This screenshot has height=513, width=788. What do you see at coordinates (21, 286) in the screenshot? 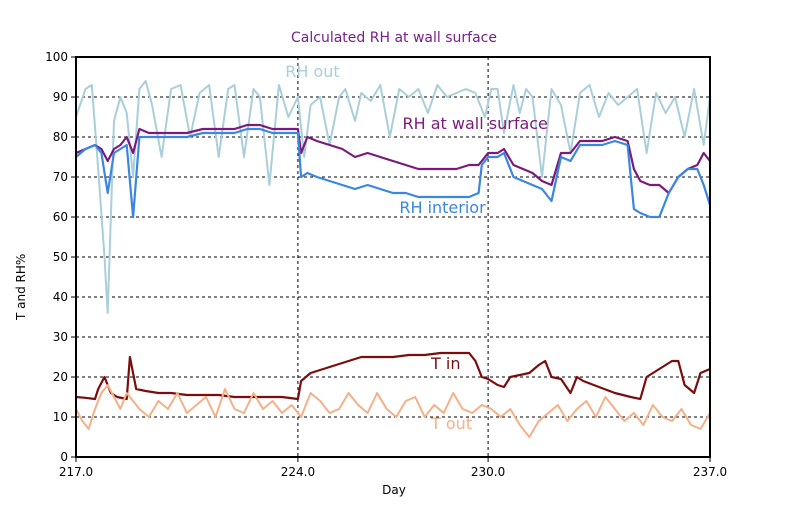
I see `y-axis-label: T and RH%` at bounding box center [21, 286].